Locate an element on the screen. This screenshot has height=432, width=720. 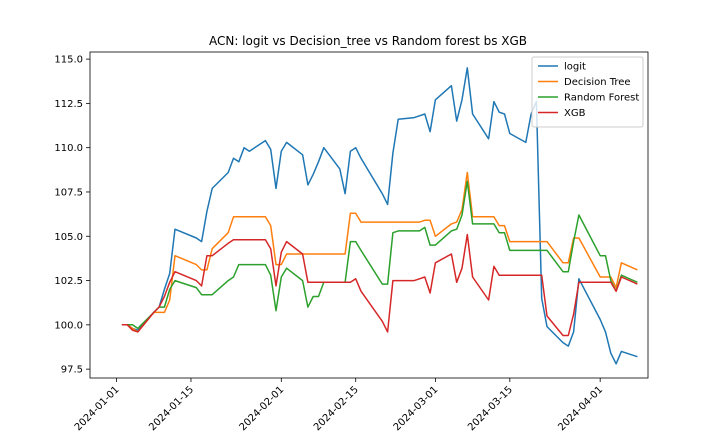
legend-box is located at coordinates (587, 92).